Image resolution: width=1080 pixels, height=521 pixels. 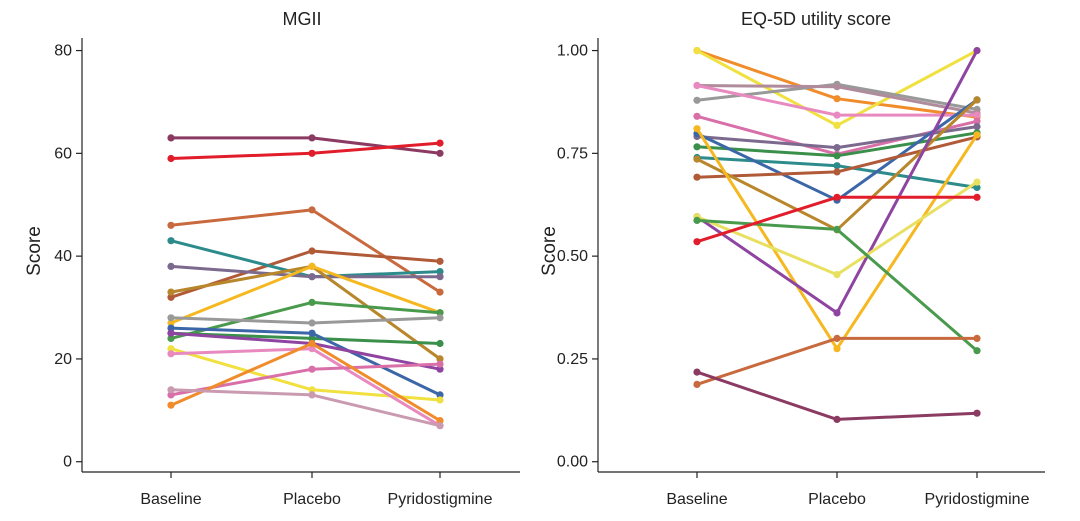 I want to click on y-tick-label: 0, so click(x=67, y=462).